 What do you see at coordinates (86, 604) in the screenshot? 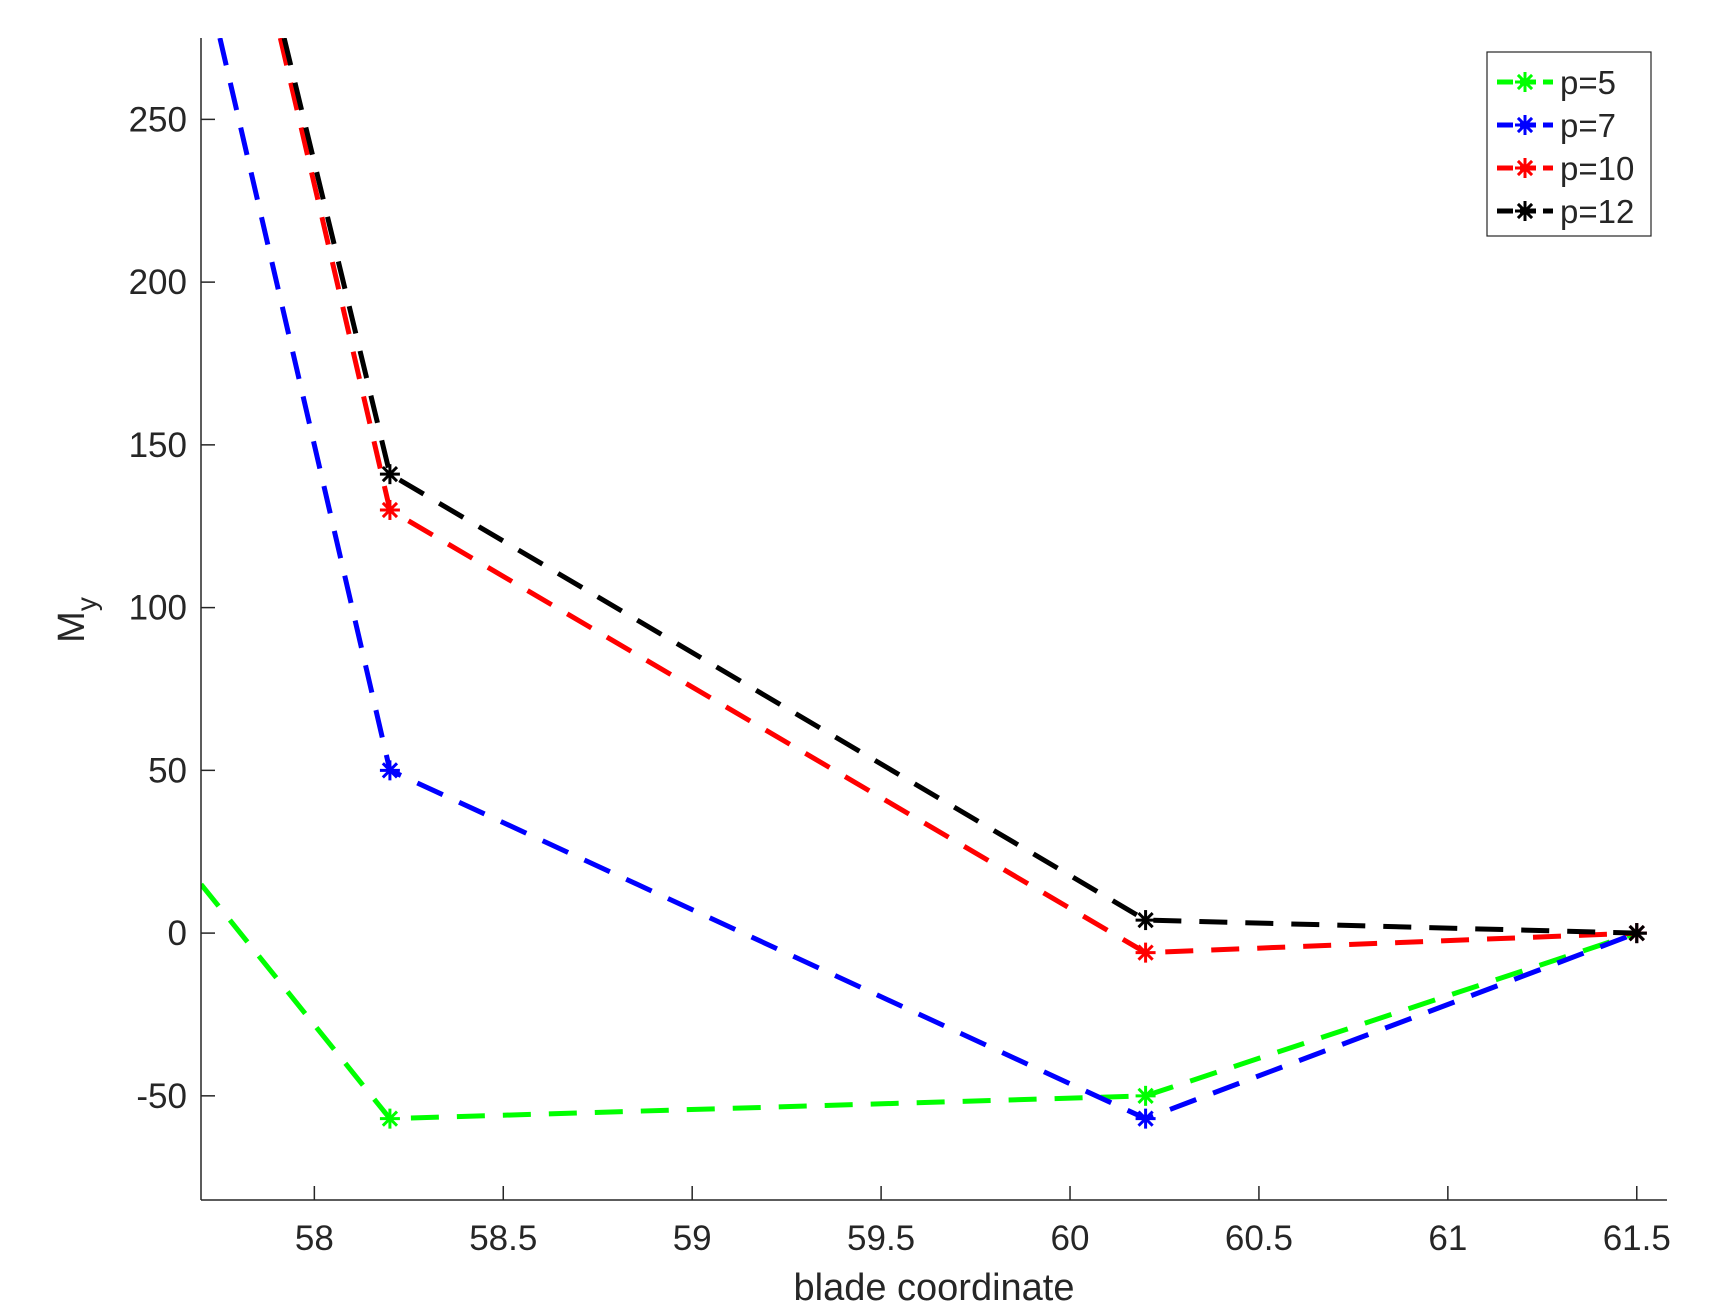
I see `y-axis-label-subscript: y` at bounding box center [86, 604].